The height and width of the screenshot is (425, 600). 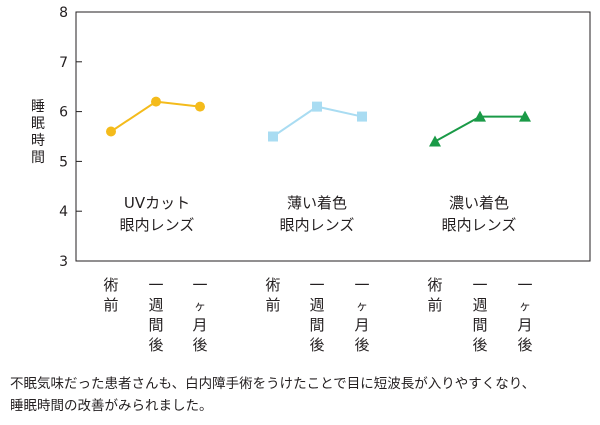 What do you see at coordinates (63, 13) in the screenshot?
I see `y-tick-label: 8` at bounding box center [63, 13].